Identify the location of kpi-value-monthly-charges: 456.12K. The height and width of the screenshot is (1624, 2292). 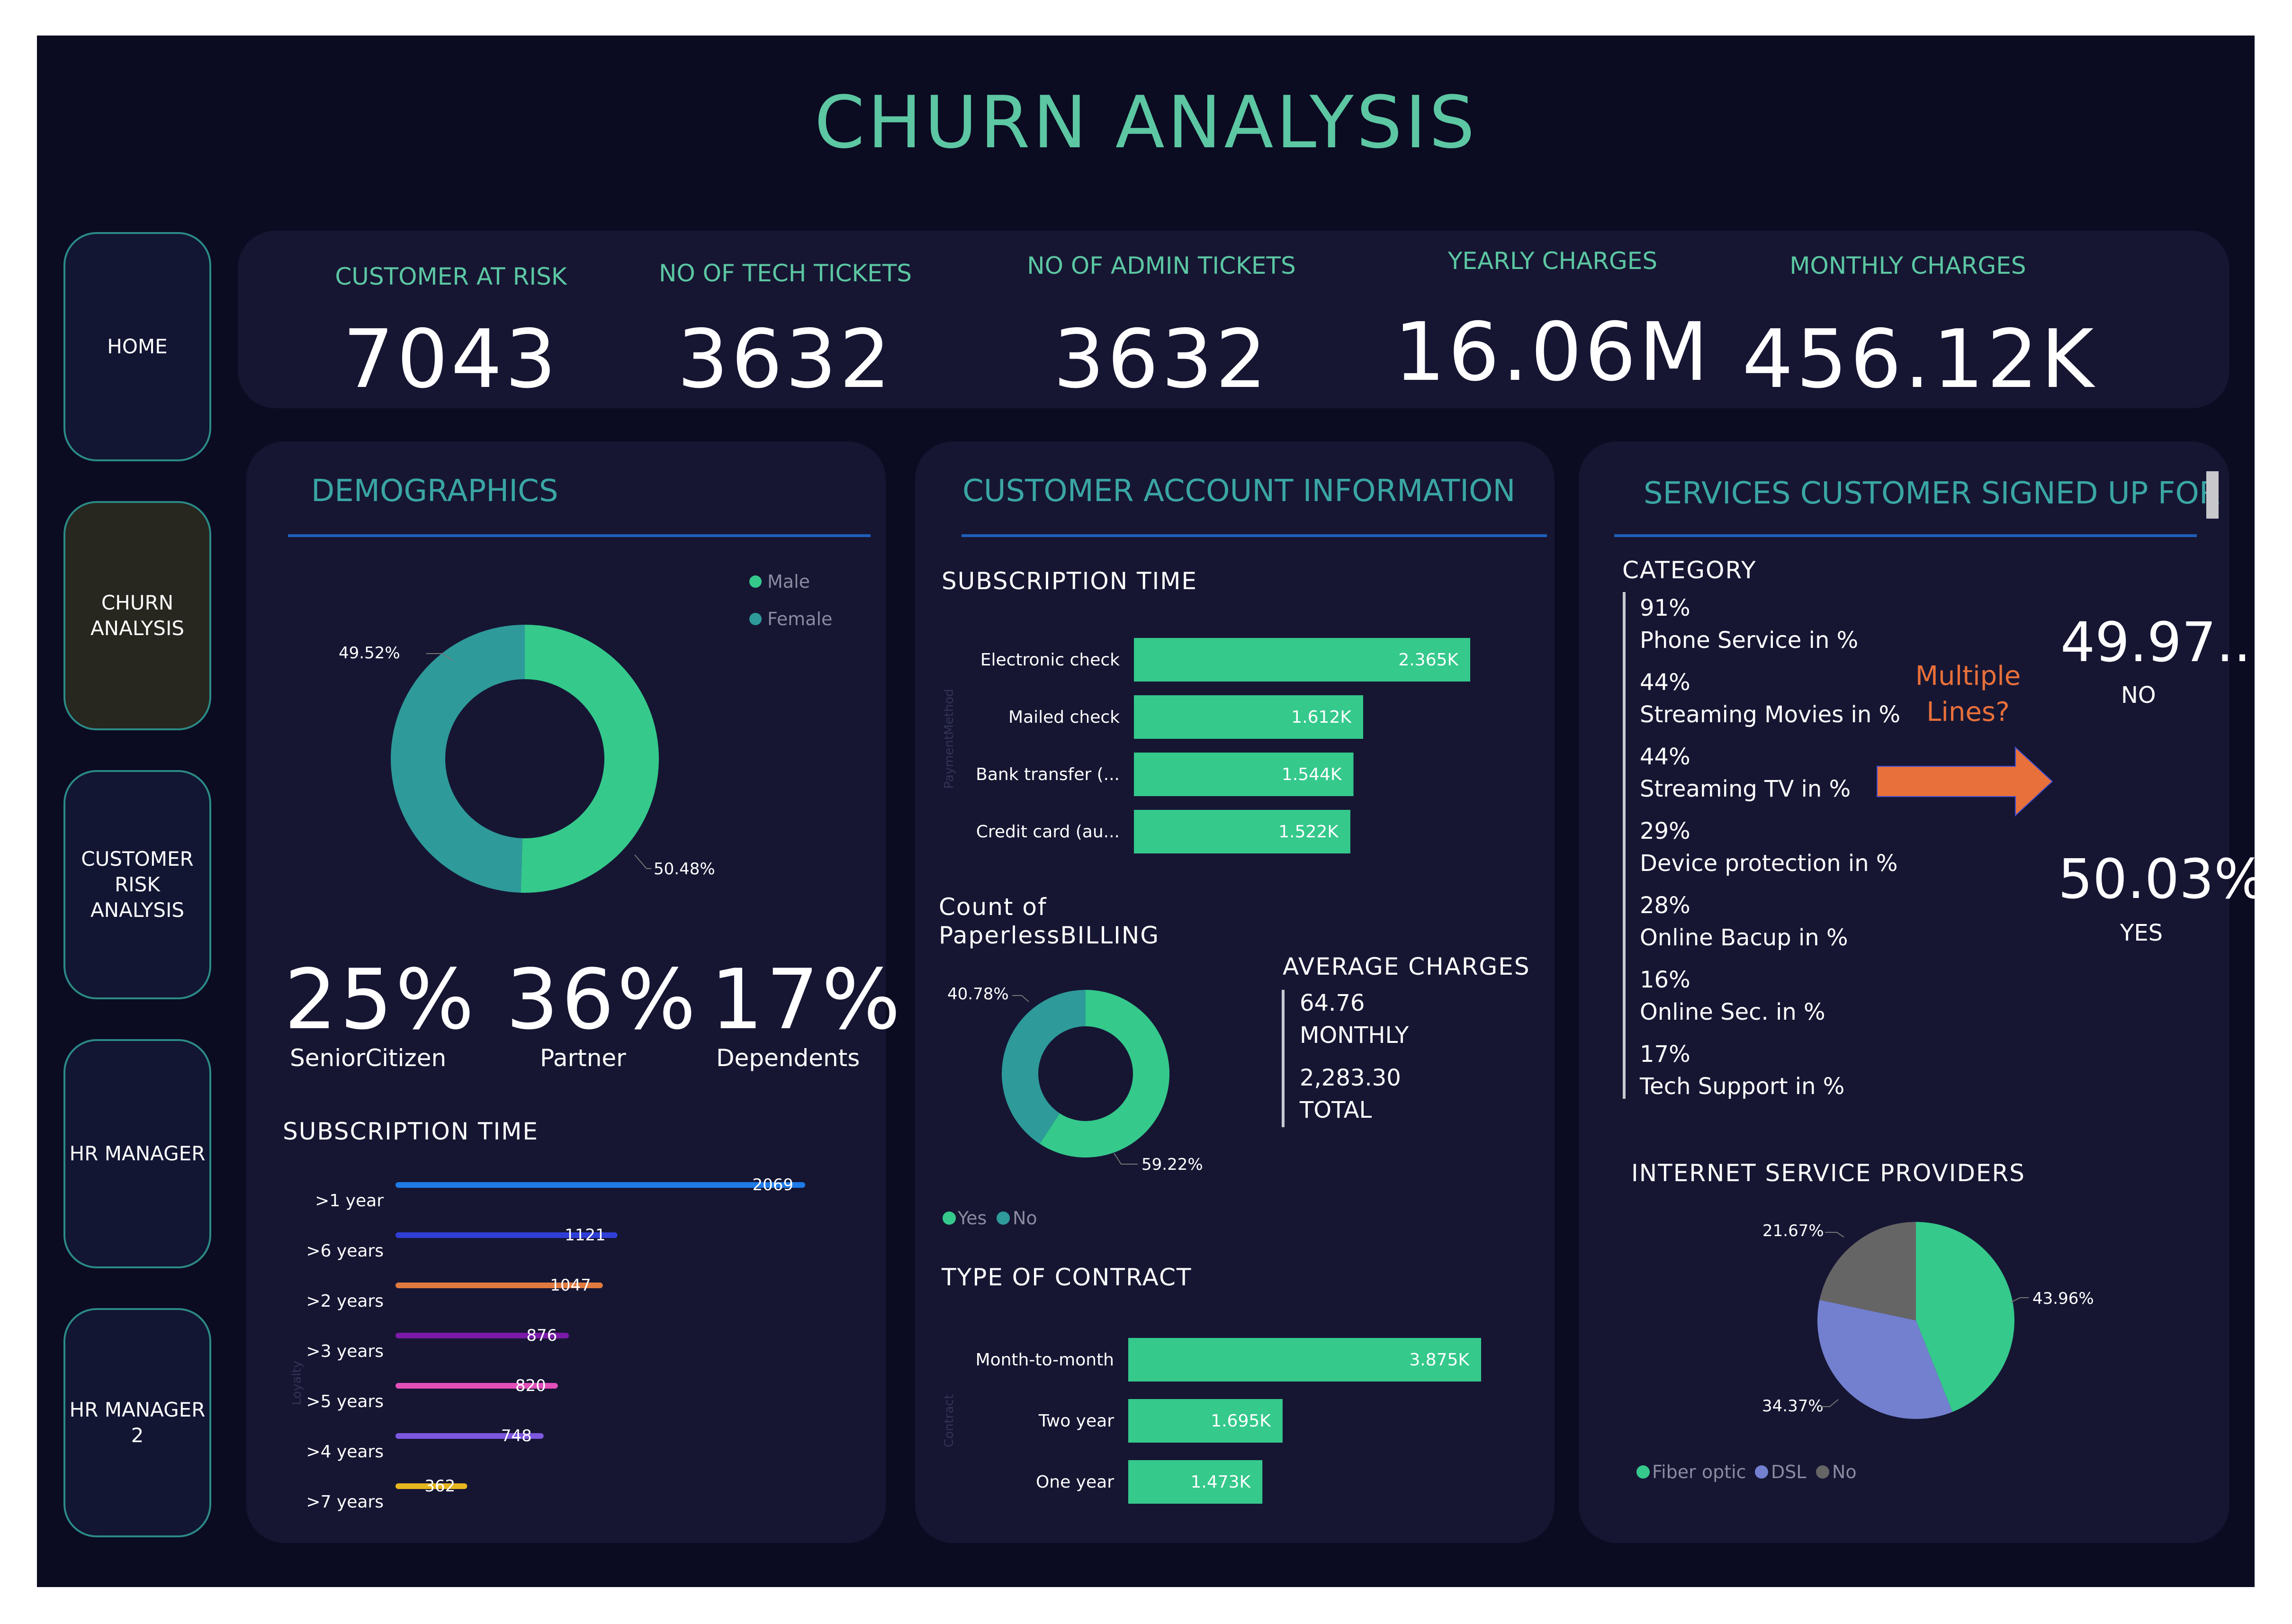
(1919, 359).